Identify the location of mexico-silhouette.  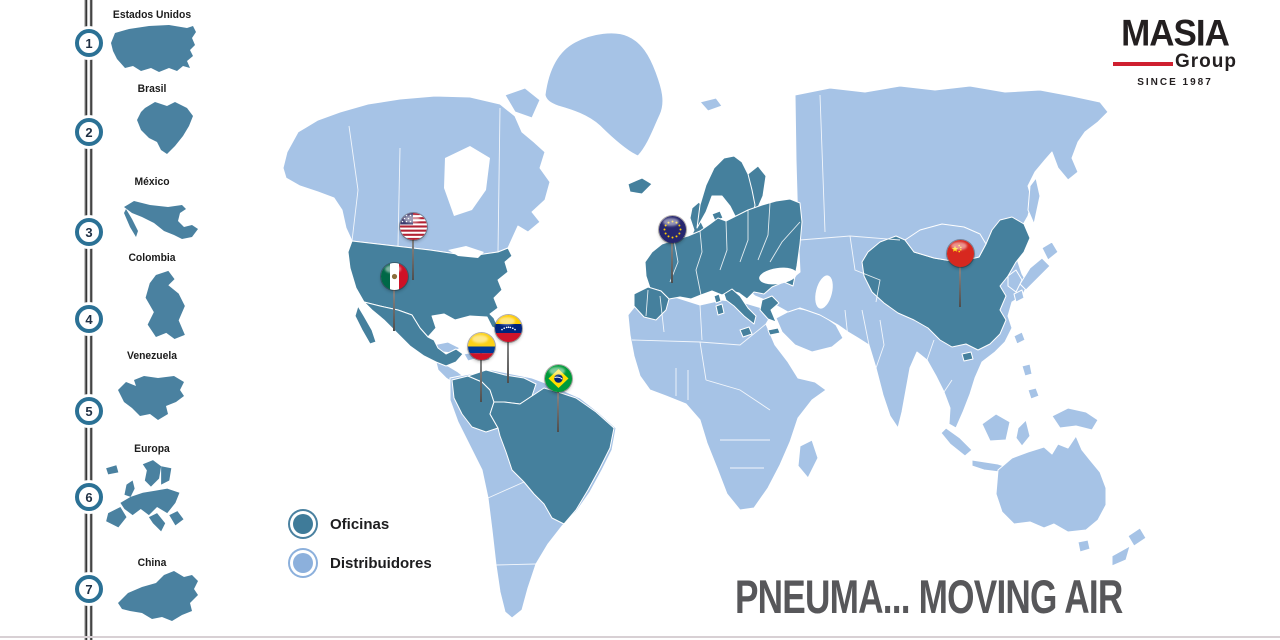
(161, 221).